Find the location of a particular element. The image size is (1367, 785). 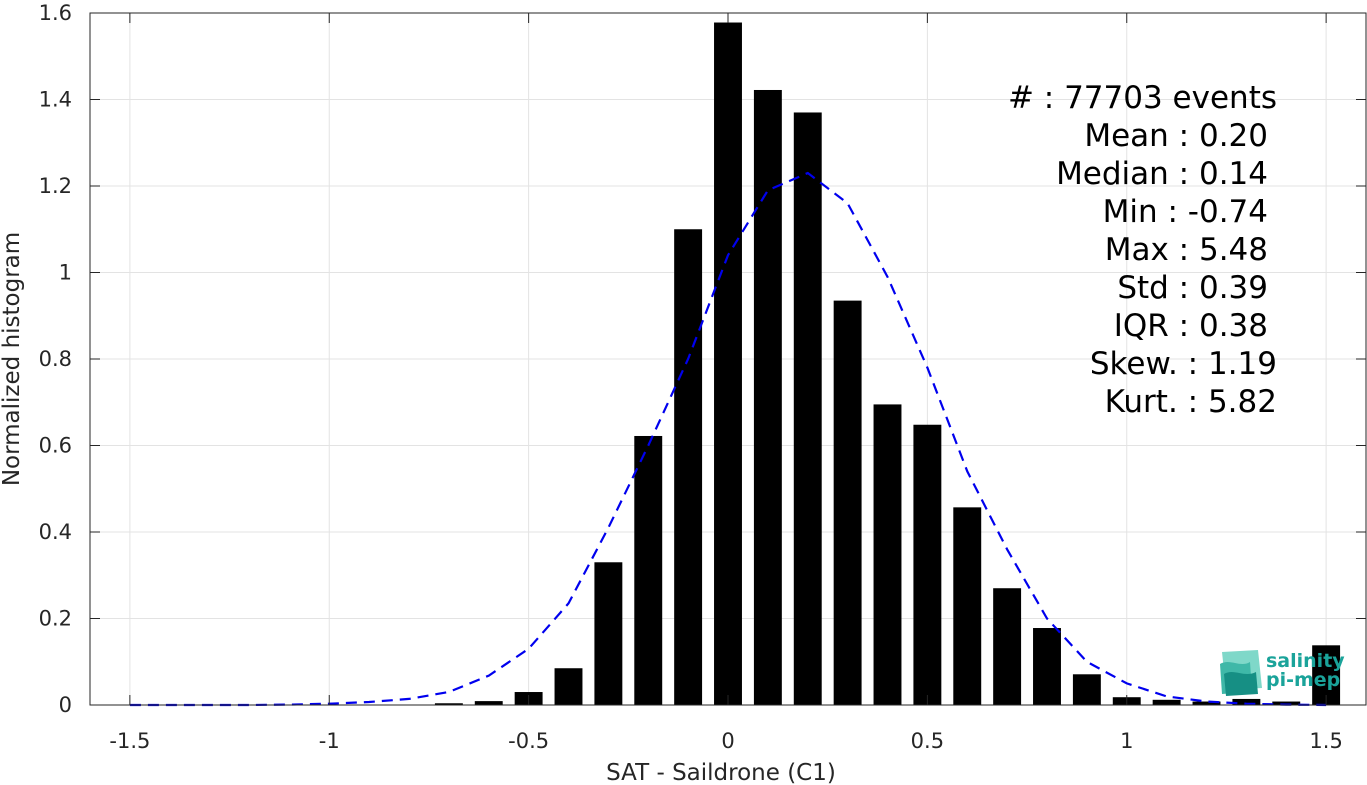

x-tick-label: -1.5 is located at coordinates (129, 741).